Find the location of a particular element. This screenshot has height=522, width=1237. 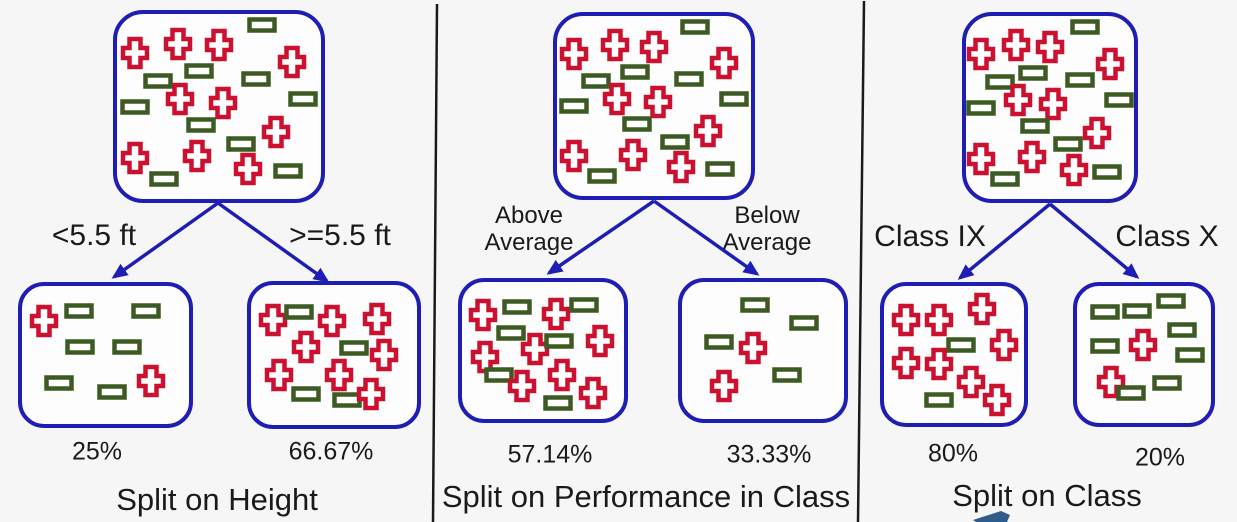

percentage-right: 33.33% is located at coordinates (769, 454).